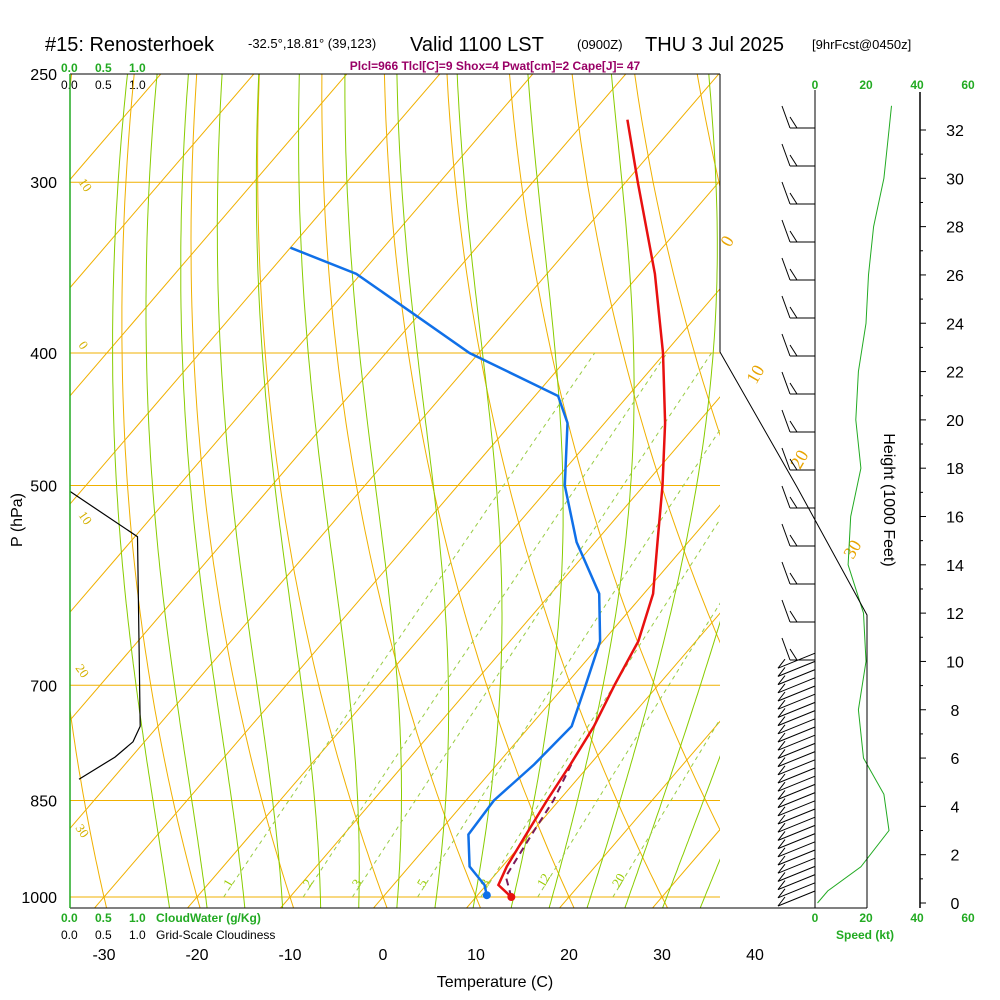 The height and width of the screenshot is (1000, 1000). Describe the element at coordinates (866, 85) in the screenshot. I see `speed-tick-top: 20` at that location.